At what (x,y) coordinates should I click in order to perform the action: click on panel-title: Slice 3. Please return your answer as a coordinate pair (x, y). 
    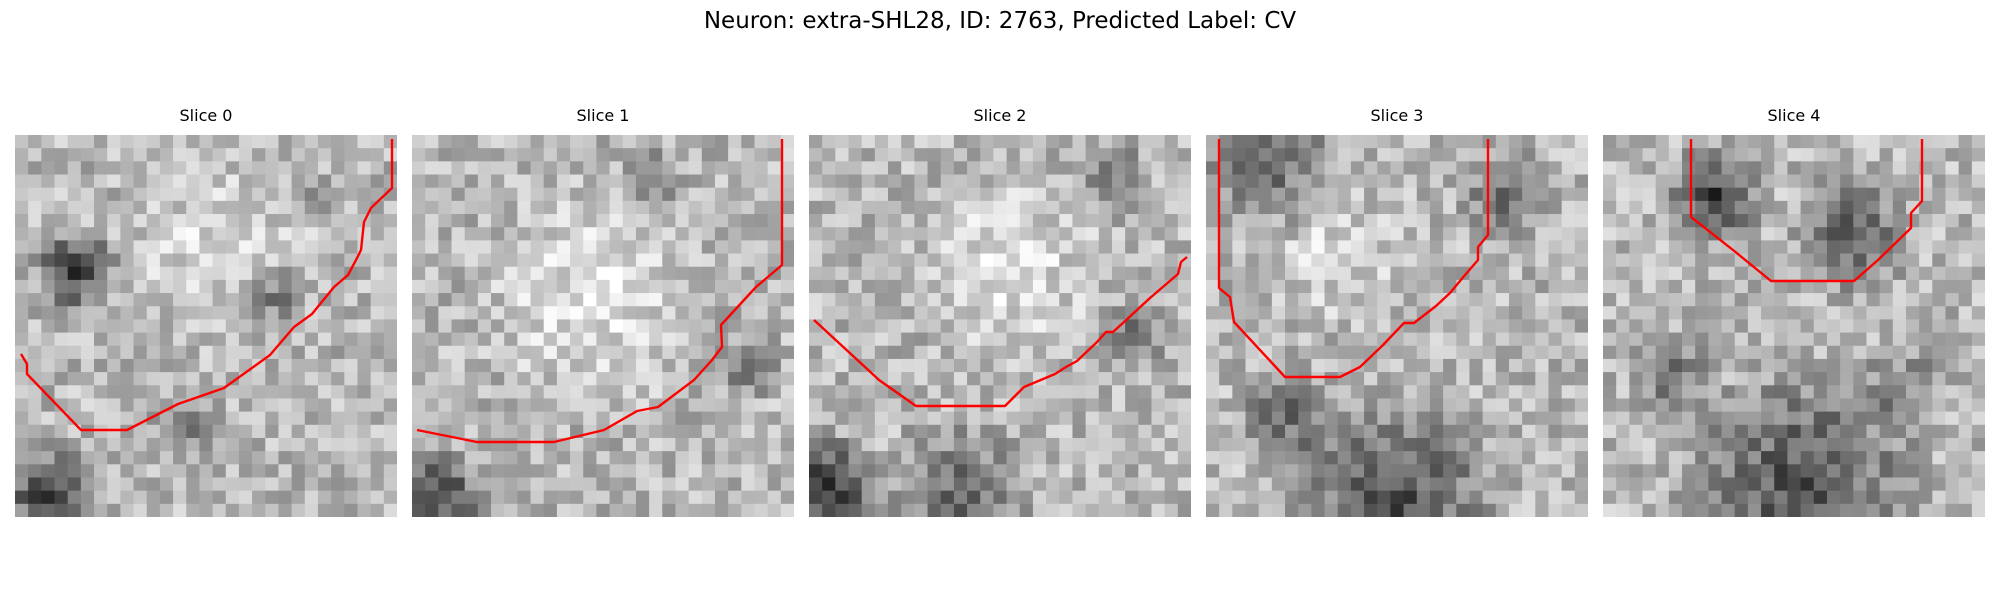
    Looking at the image, I should click on (1397, 116).